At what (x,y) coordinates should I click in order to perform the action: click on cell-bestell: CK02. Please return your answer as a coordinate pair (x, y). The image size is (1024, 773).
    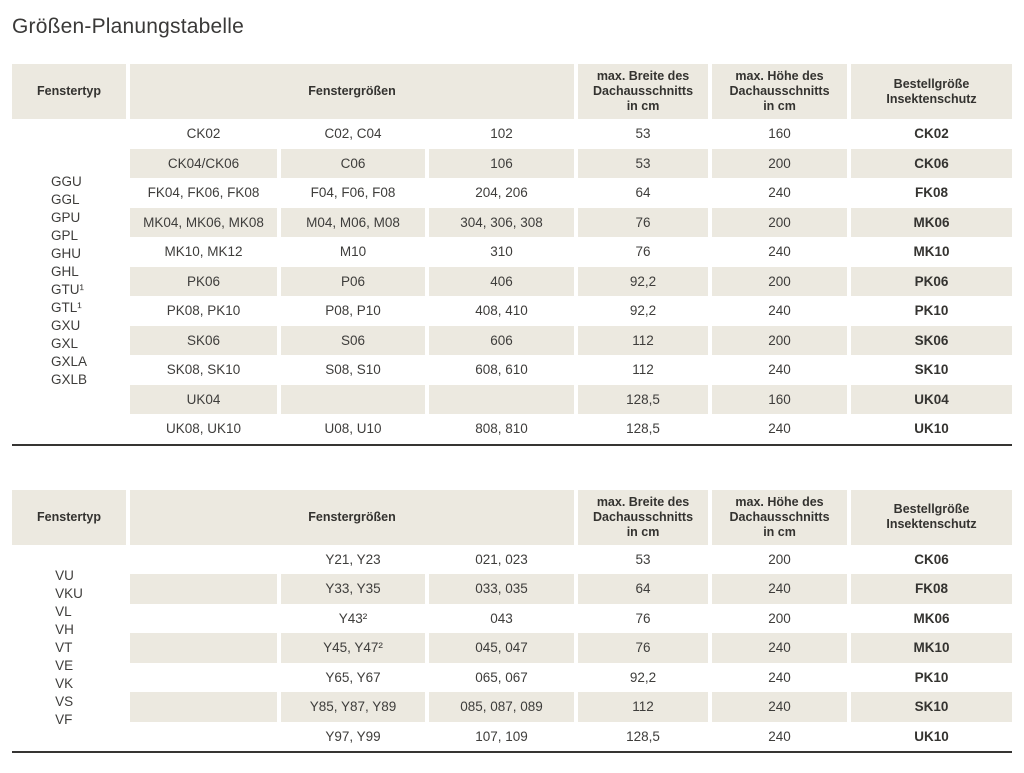
    Looking at the image, I should click on (930, 134).